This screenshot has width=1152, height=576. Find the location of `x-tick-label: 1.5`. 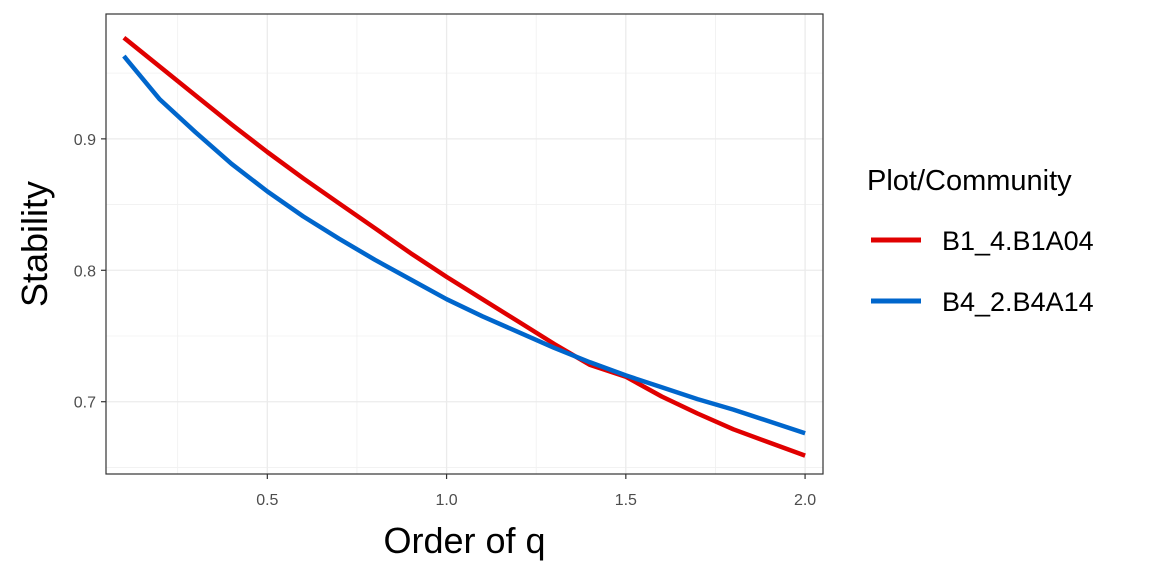

x-tick-label: 1.5 is located at coordinates (626, 500).